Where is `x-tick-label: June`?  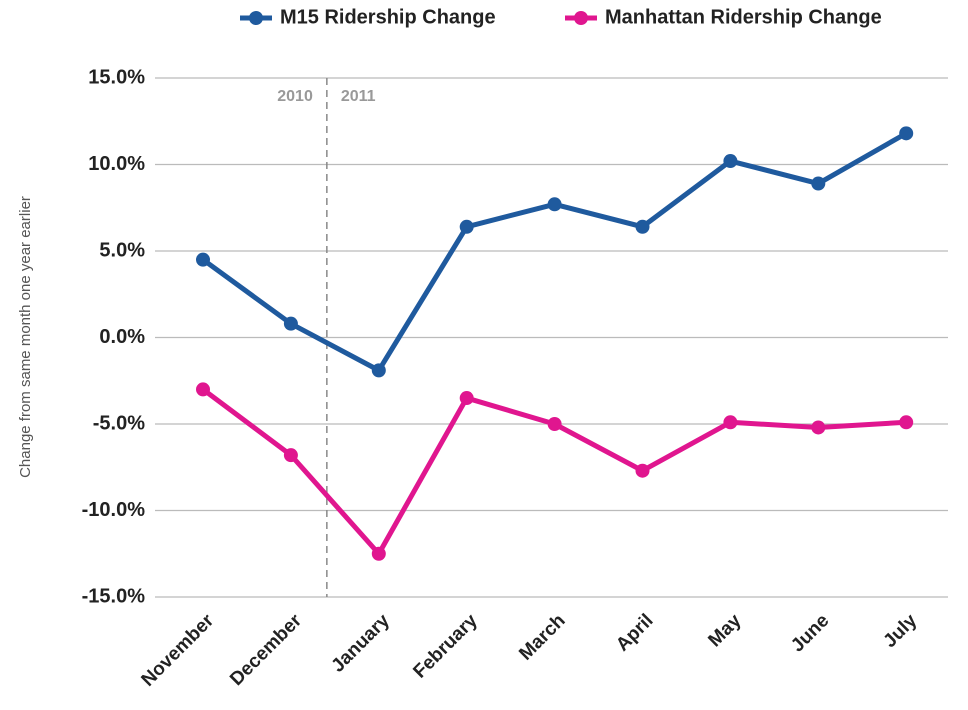 x-tick-label: June is located at coordinates (810, 633).